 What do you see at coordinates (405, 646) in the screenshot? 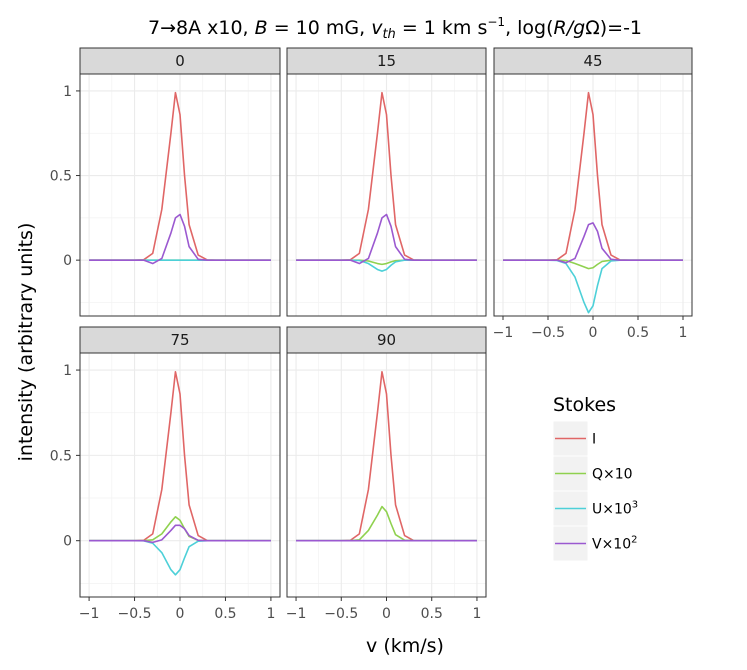
I see `x-axis-title: v (km/s)` at bounding box center [405, 646].